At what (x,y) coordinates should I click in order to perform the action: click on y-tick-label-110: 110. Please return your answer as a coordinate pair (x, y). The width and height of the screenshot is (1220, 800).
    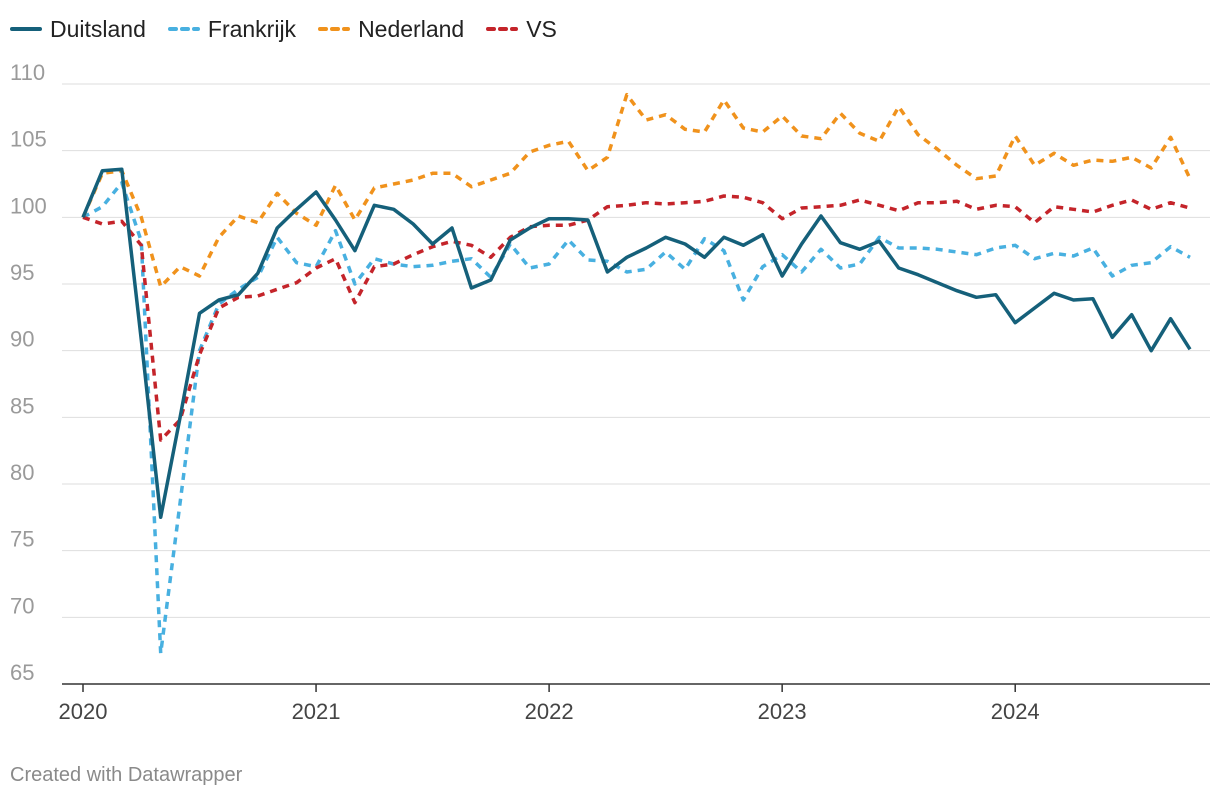
    Looking at the image, I should click on (27, 72).